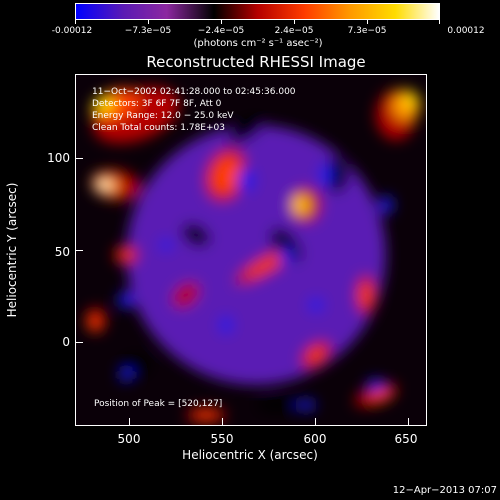 Image resolution: width=500 pixels, height=500 pixels. Describe the element at coordinates (257, 11) in the screenshot. I see `colorbar` at that location.